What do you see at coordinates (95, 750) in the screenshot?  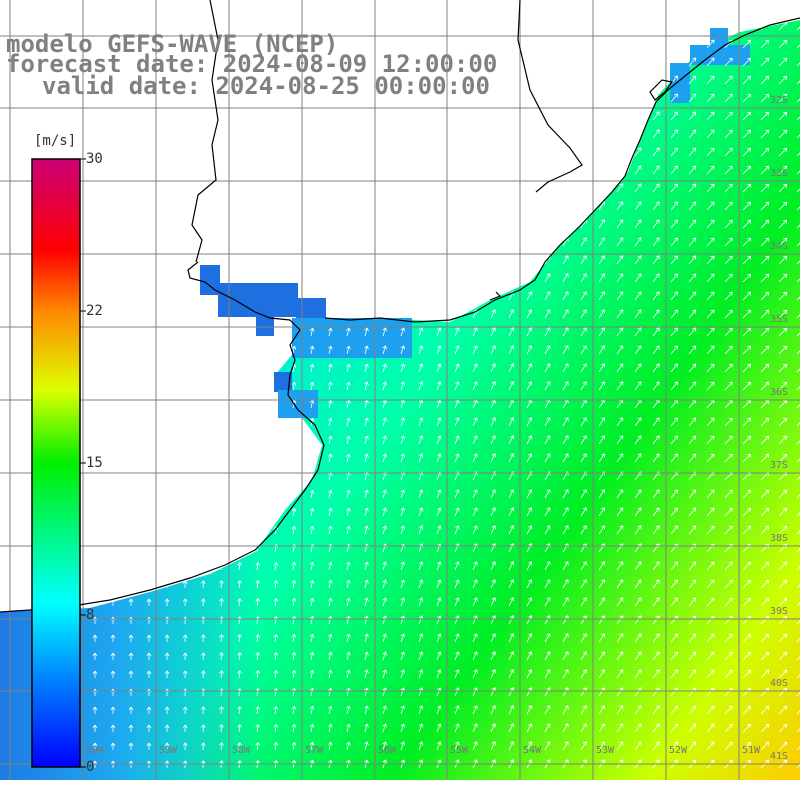 I see `lon-label: 60W` at bounding box center [95, 750].